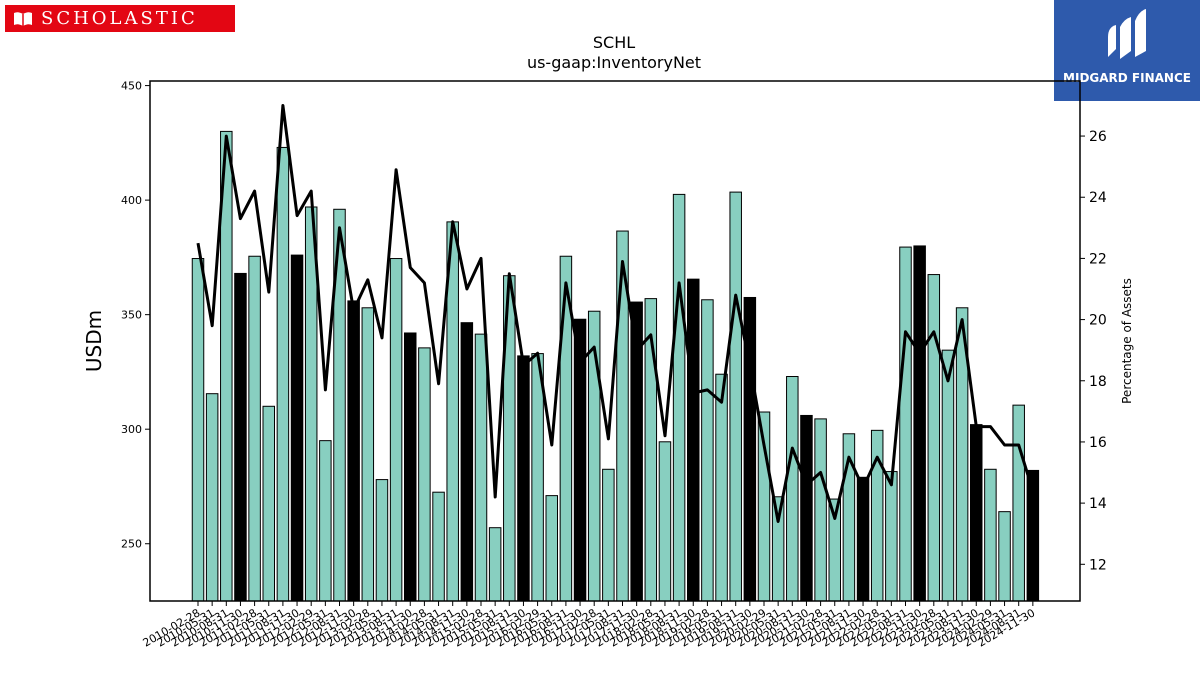 The image size is (1200, 675). I want to click on x-tick-label: 2018-02-28, so click(624, 627).